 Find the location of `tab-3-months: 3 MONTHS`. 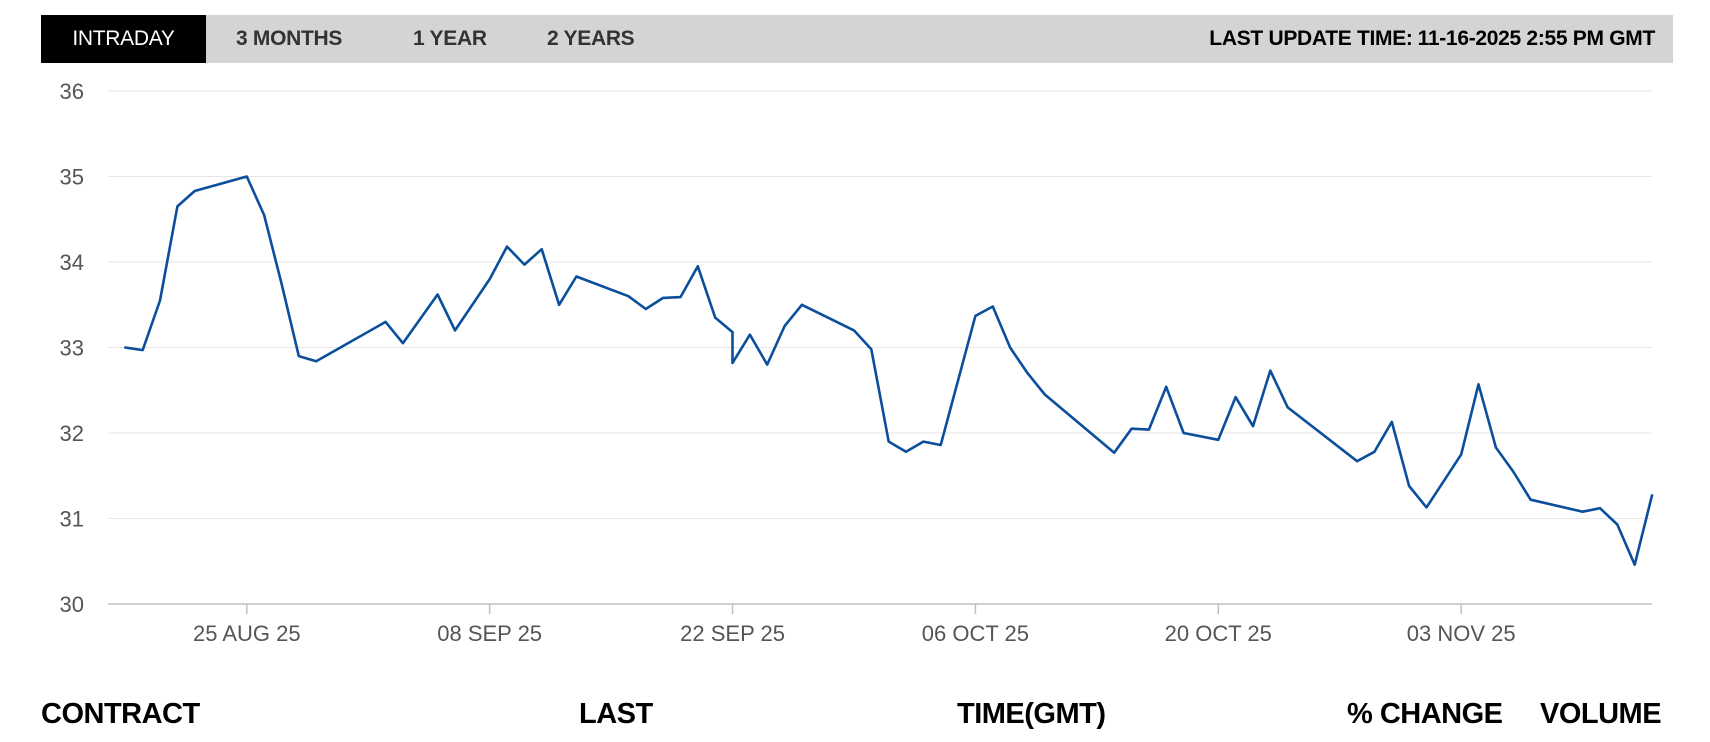

tab-3-months: 3 MONTHS is located at coordinates (289, 38).